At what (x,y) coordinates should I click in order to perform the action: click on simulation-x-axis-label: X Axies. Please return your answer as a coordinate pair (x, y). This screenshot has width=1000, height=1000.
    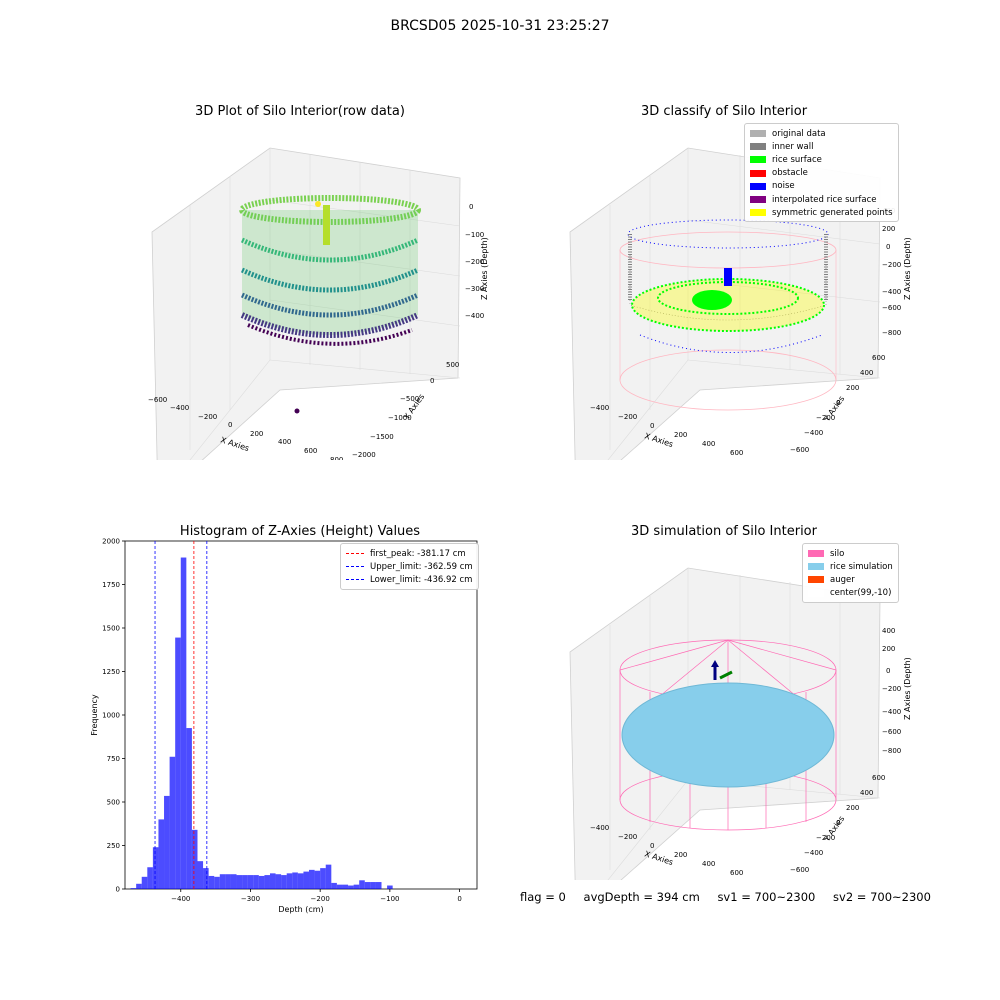
    Looking at the image, I should click on (658, 858).